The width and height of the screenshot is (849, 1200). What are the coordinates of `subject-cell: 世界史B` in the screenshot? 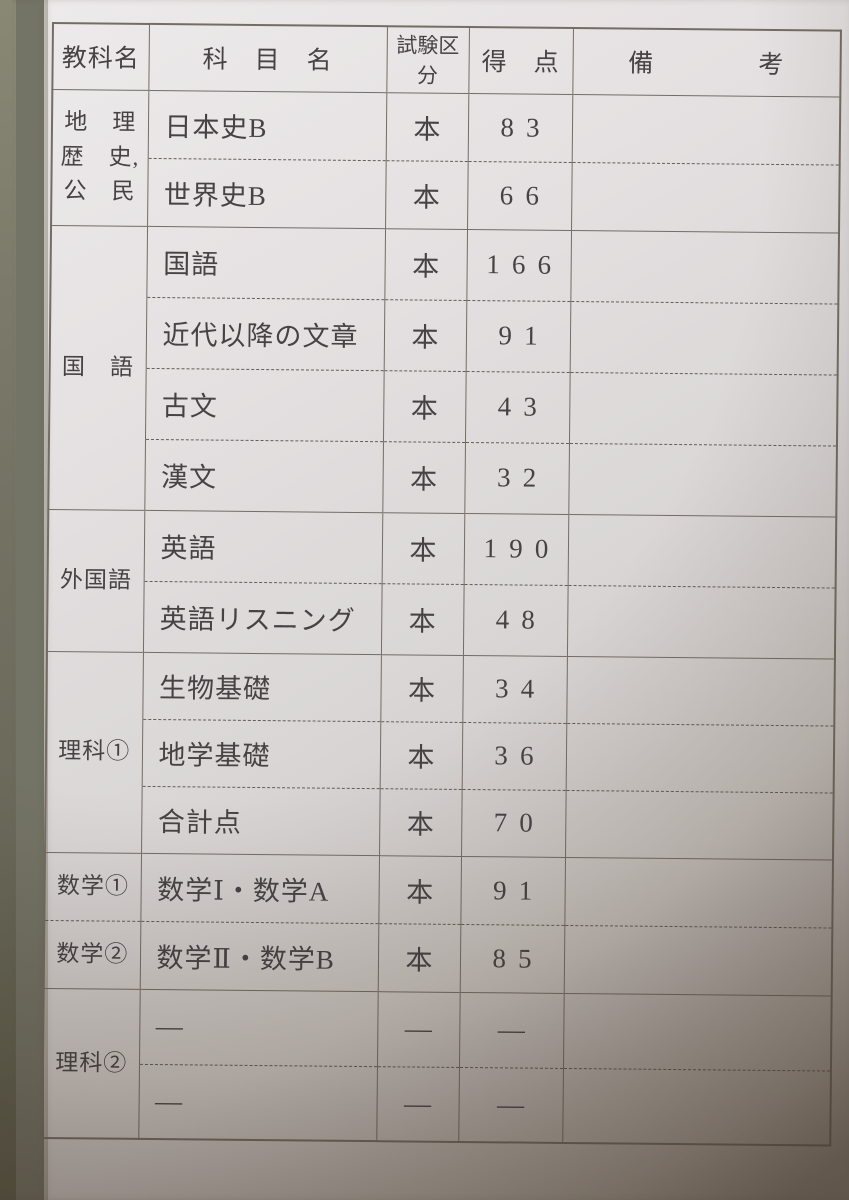 It's located at (266, 193).